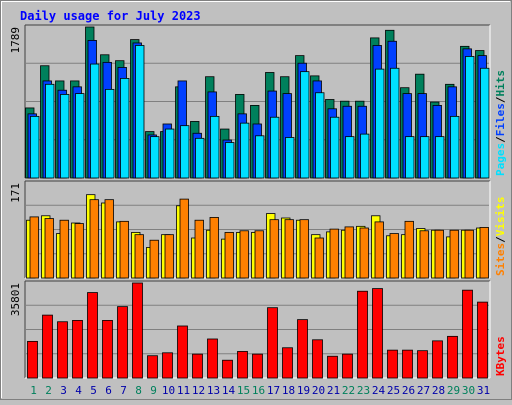 The image size is (512, 405). I want to click on x-tick-label: 17, so click(273, 390).